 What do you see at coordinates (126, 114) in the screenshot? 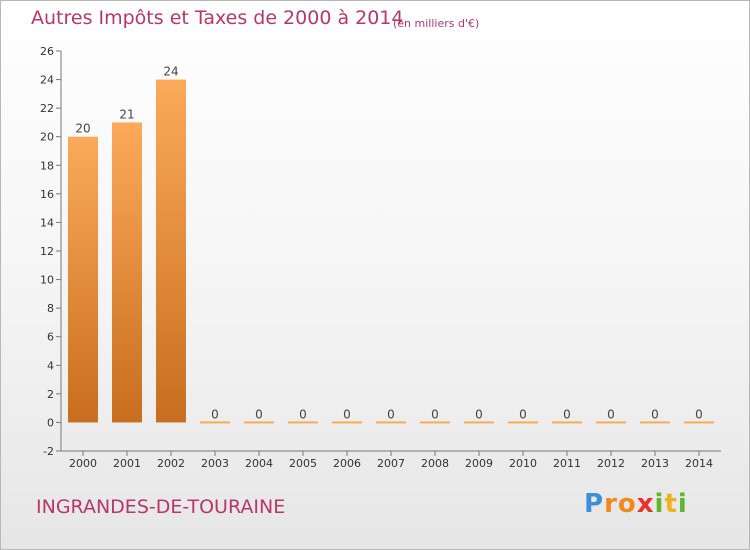
I see `data-label-2001: 21` at bounding box center [126, 114].